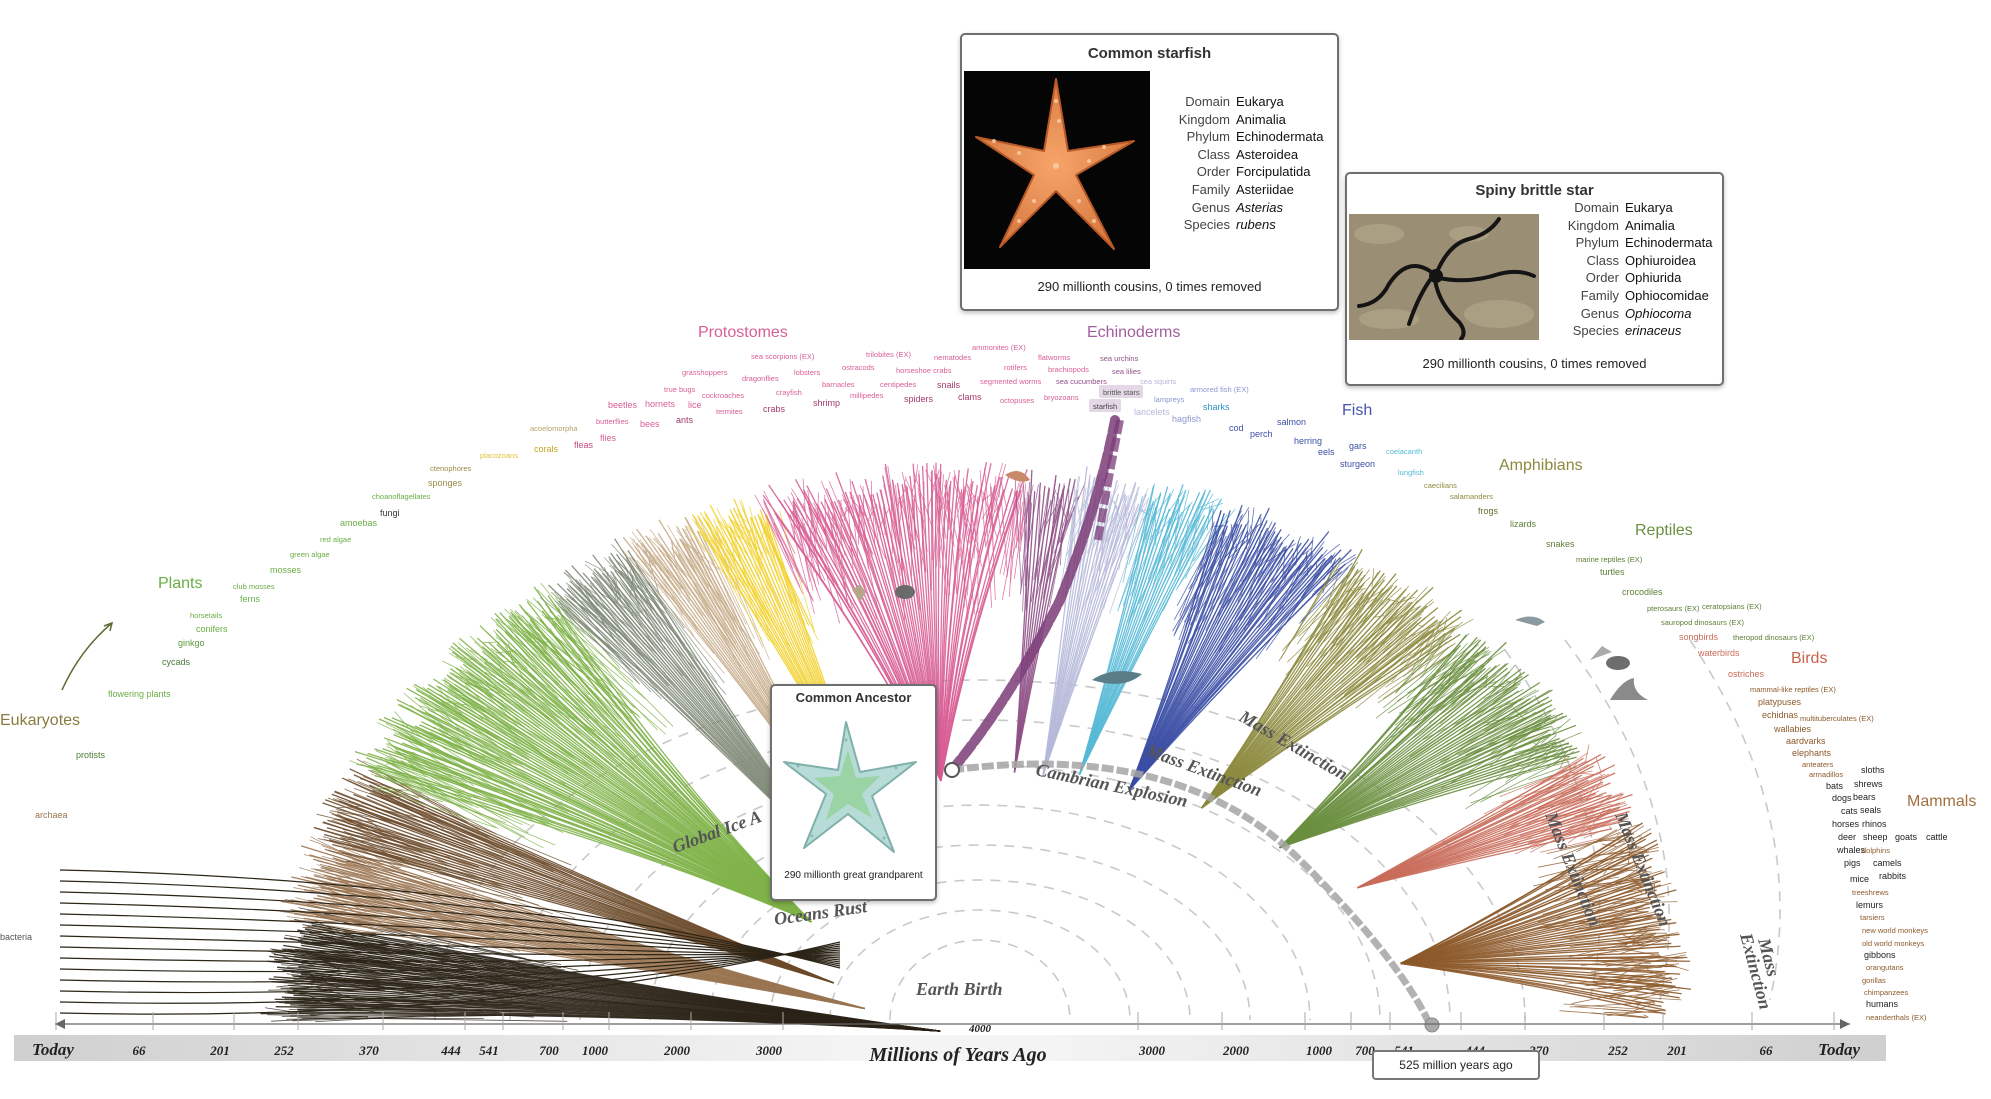 The image size is (1991, 1099). What do you see at coordinates (853, 875) in the screenshot?
I see `ancestor-caption: 290 millionth great grandparent` at bounding box center [853, 875].